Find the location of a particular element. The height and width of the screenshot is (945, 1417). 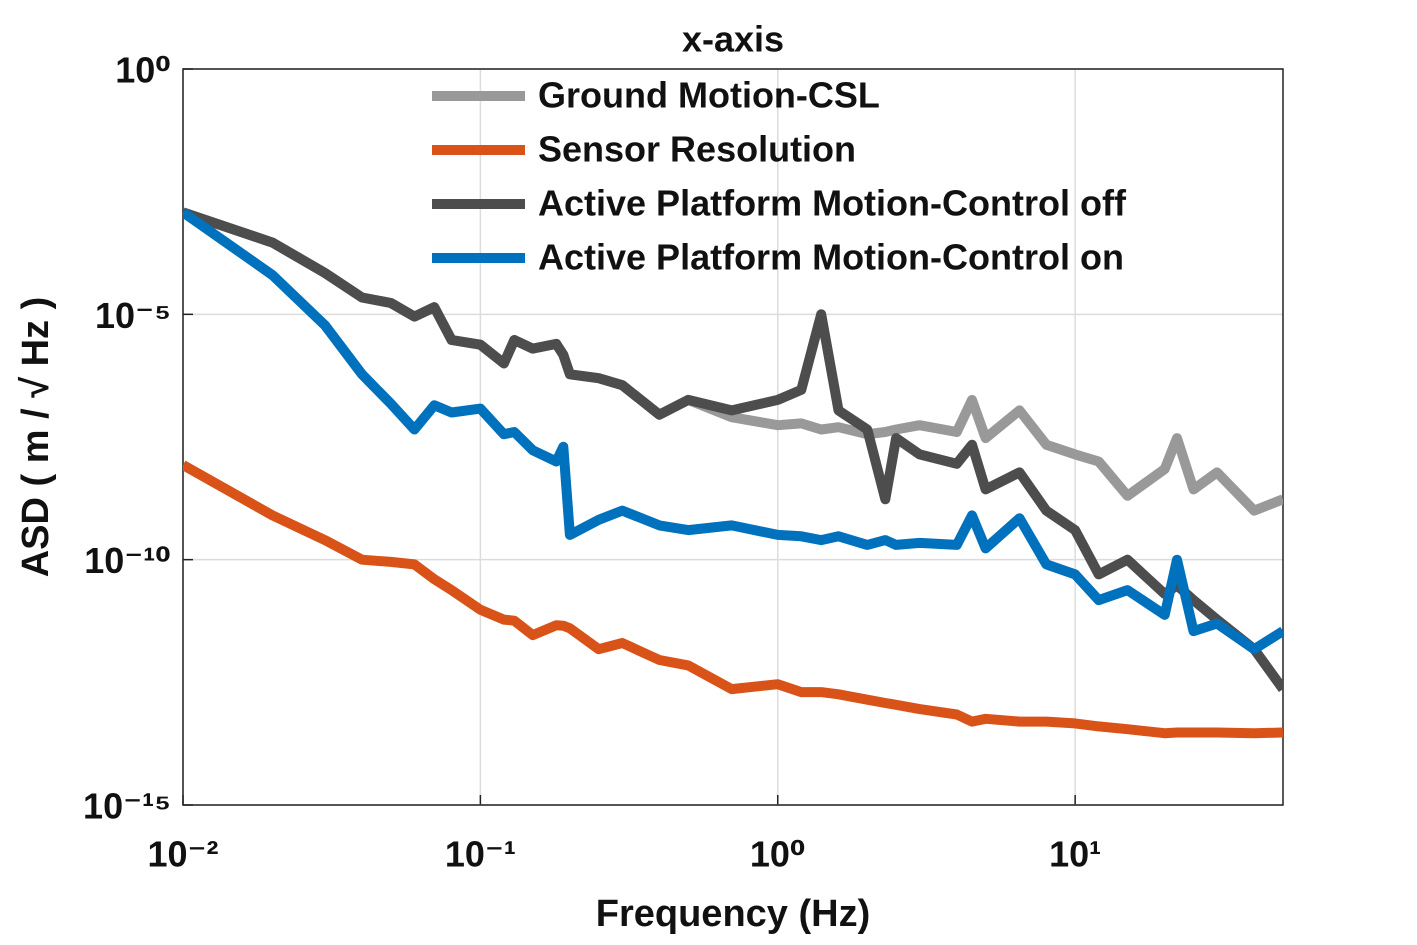

y-tick-label: 10⁻⁵ is located at coordinates (133, 315).